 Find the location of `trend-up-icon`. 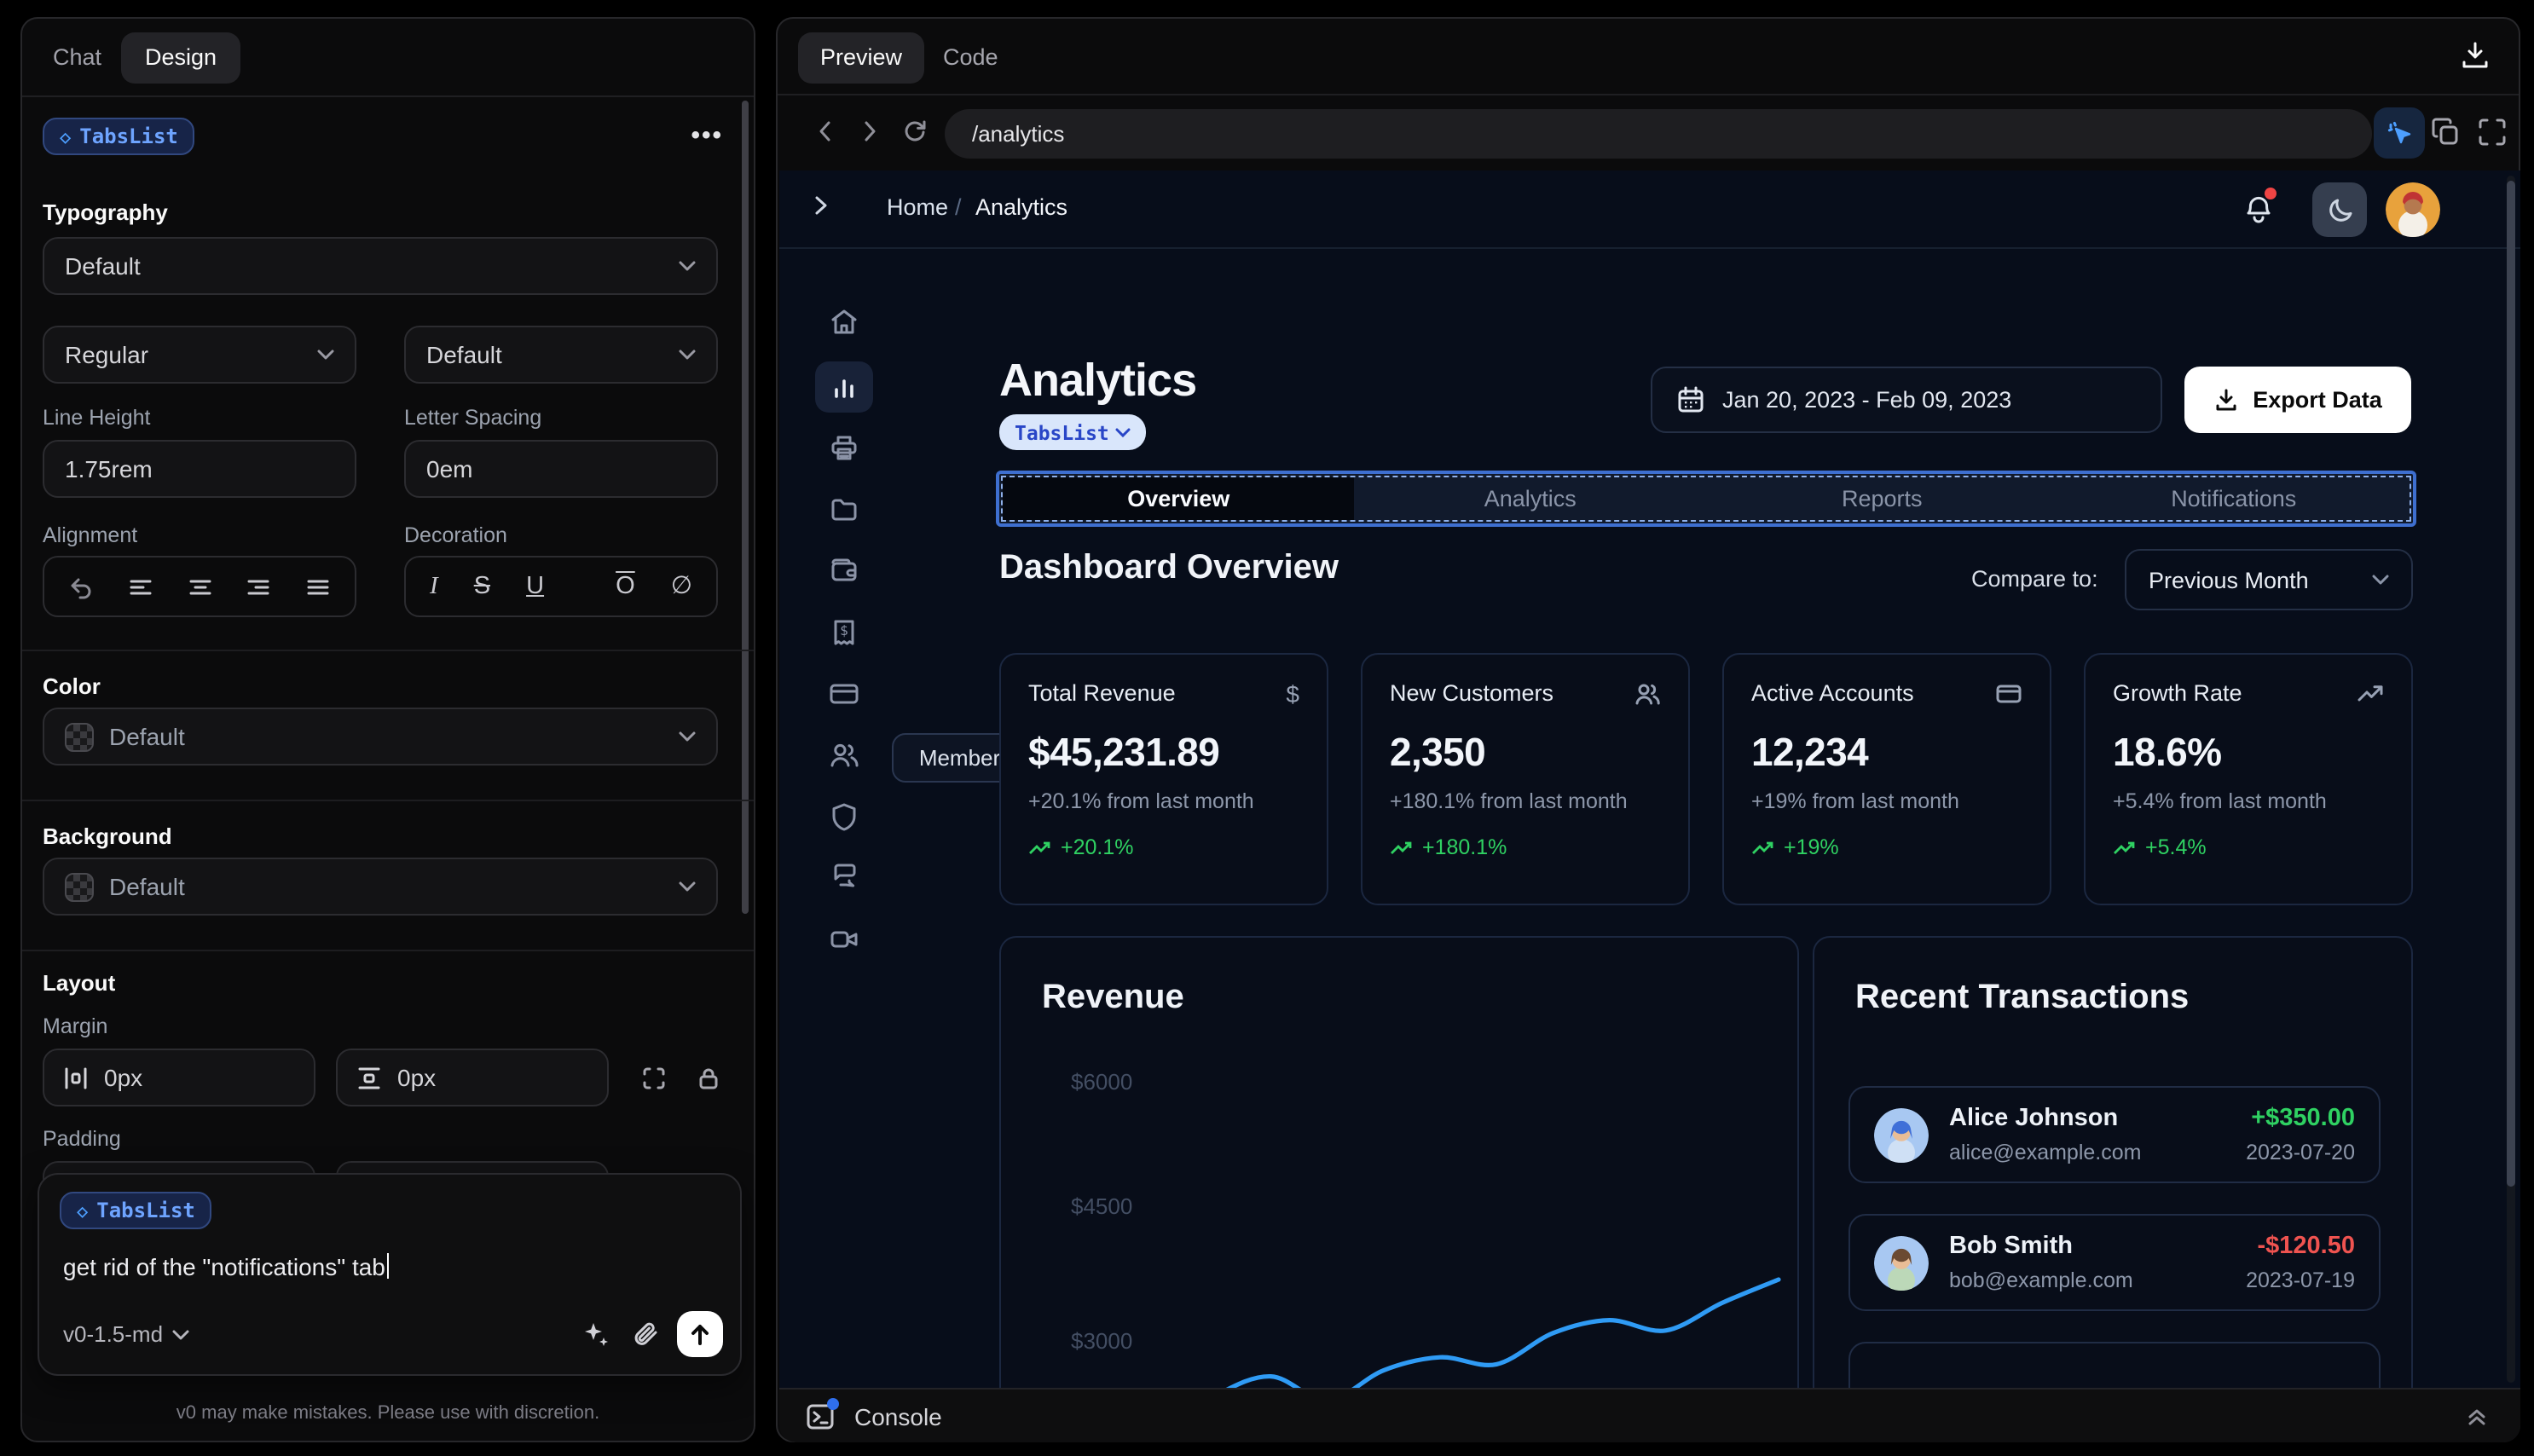

trend-up-icon is located at coordinates (2124, 847).